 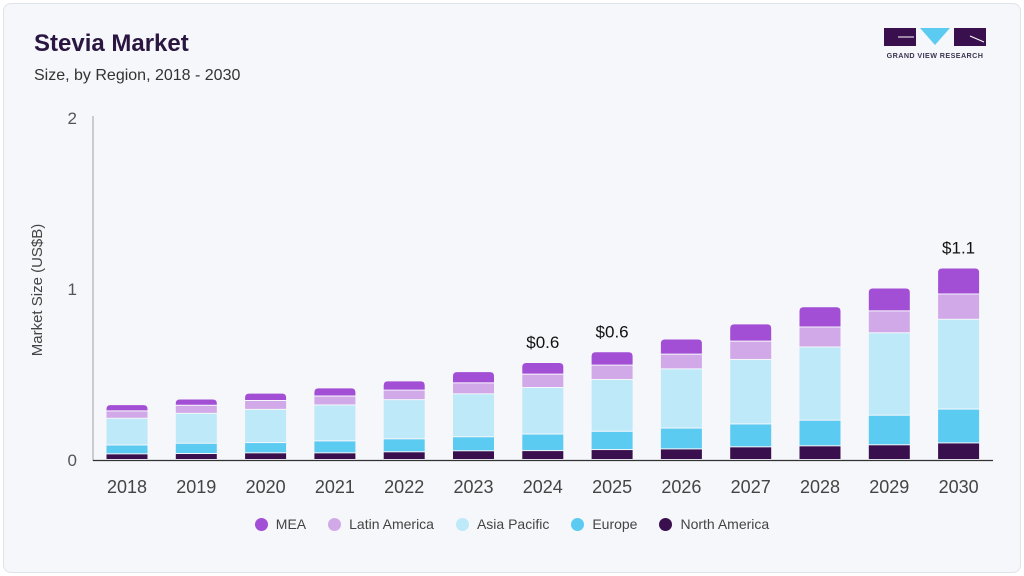 What do you see at coordinates (111, 43) in the screenshot?
I see `chart-title: Stevia Market` at bounding box center [111, 43].